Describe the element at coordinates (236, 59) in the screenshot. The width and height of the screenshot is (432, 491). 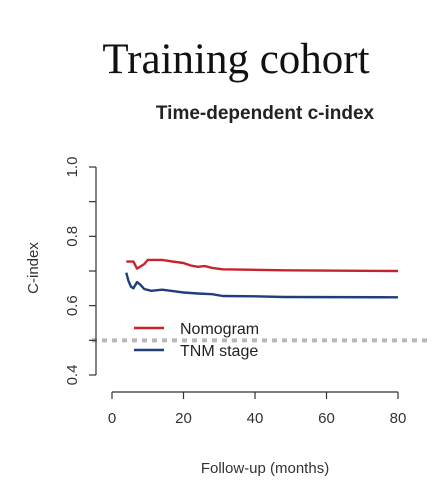
I see `page-title: Training cohort` at that location.